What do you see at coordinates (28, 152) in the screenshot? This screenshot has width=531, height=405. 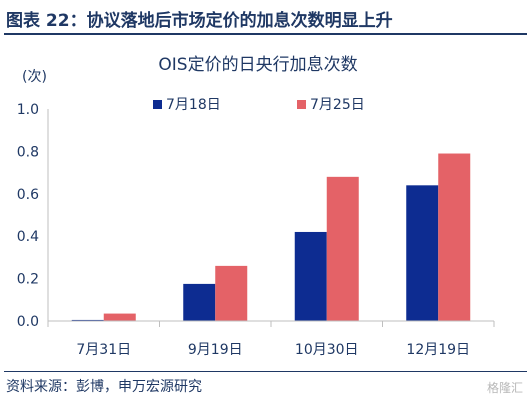 I see `y-tick-label: 0.8` at bounding box center [28, 152].